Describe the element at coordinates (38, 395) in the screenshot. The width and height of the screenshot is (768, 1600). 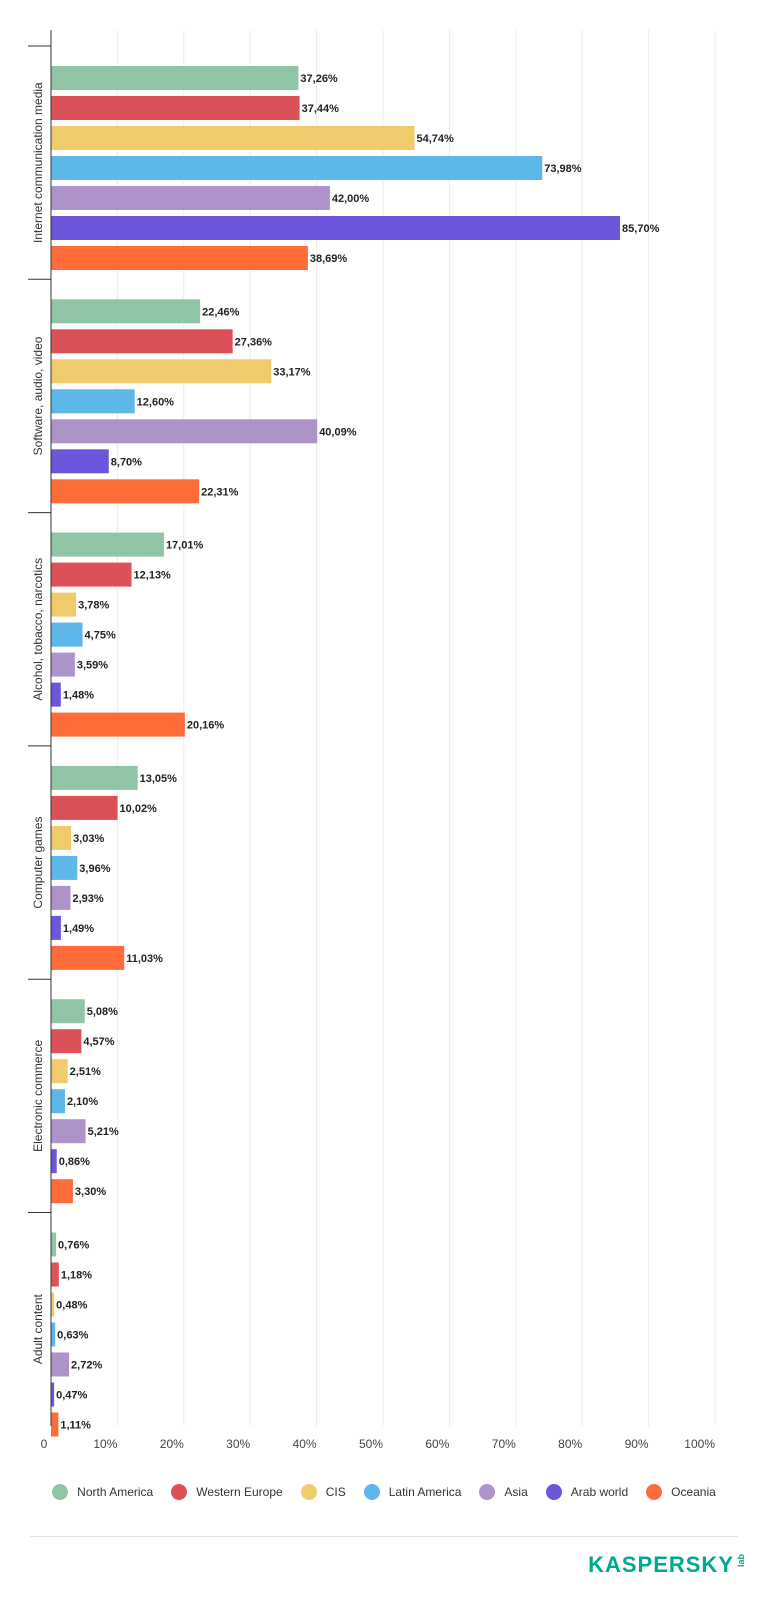
I see `category-label: Software, audio, video` at that location.